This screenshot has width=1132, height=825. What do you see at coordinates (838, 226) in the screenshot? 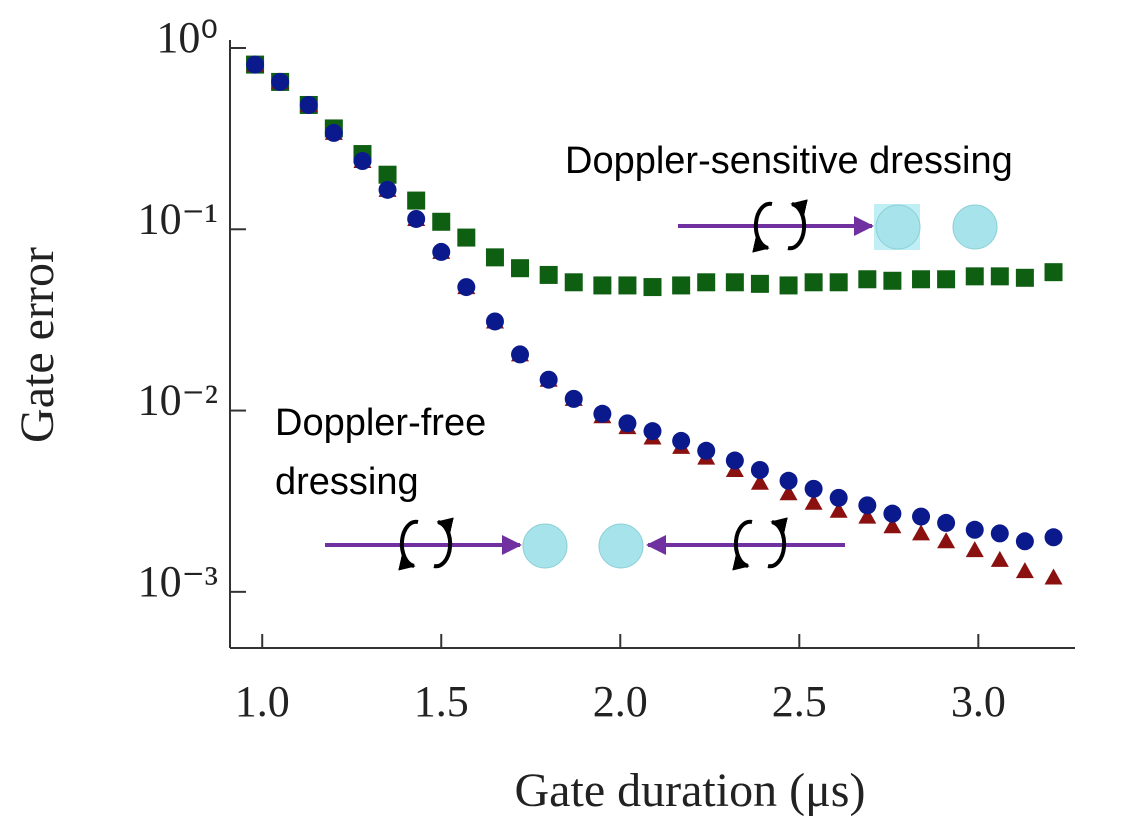
I see `doppler-sensitive-illustration` at bounding box center [838, 226].